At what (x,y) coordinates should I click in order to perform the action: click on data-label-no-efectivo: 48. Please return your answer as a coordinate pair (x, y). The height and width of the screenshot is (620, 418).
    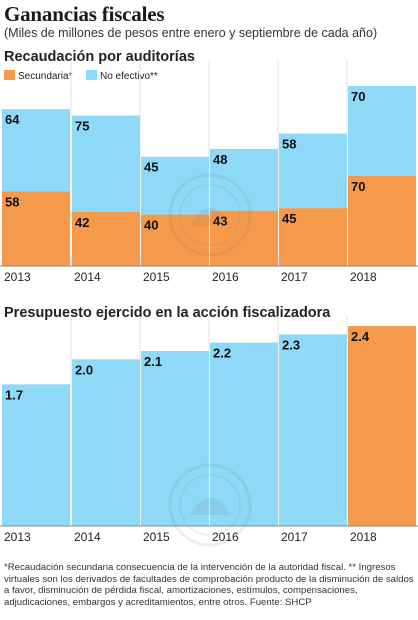
    Looking at the image, I should click on (220, 159).